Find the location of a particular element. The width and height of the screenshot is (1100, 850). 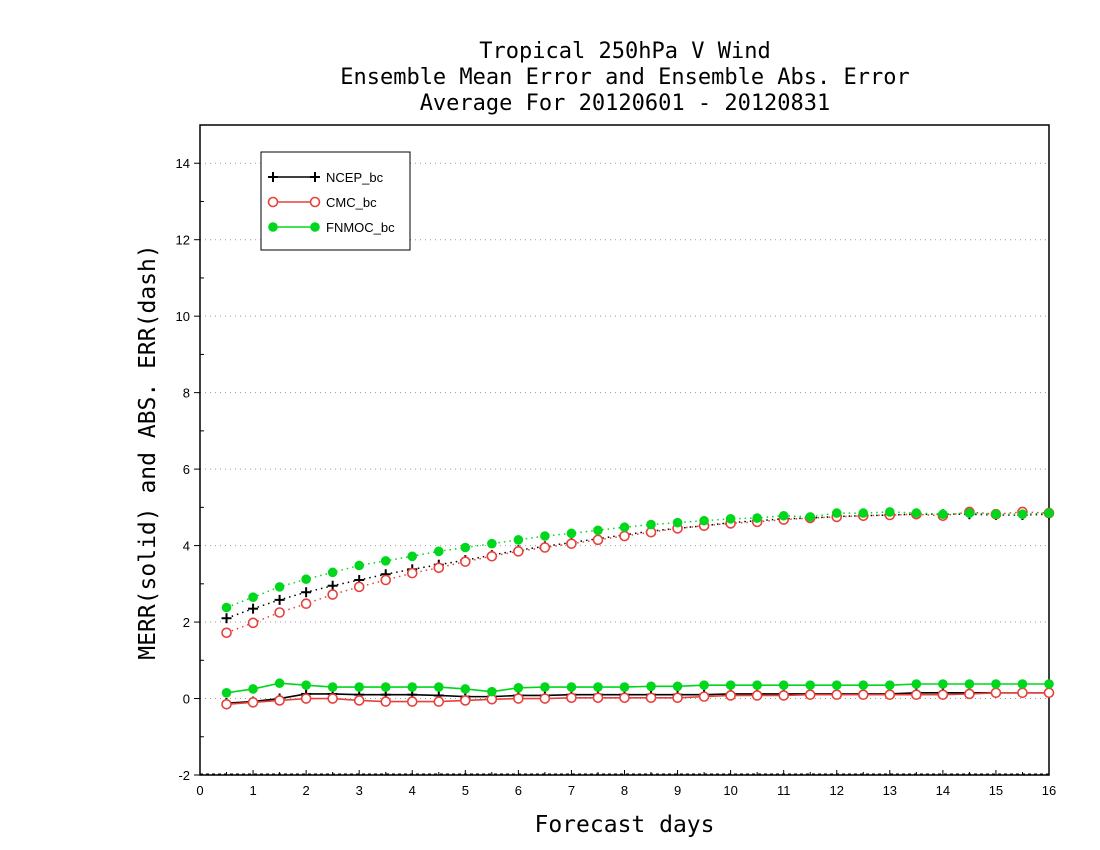

x-axis-ticks: 0 1 2 3 4 5 6 7 8 9 10 11 12 13 14 15 16 is located at coordinates (626, 784).